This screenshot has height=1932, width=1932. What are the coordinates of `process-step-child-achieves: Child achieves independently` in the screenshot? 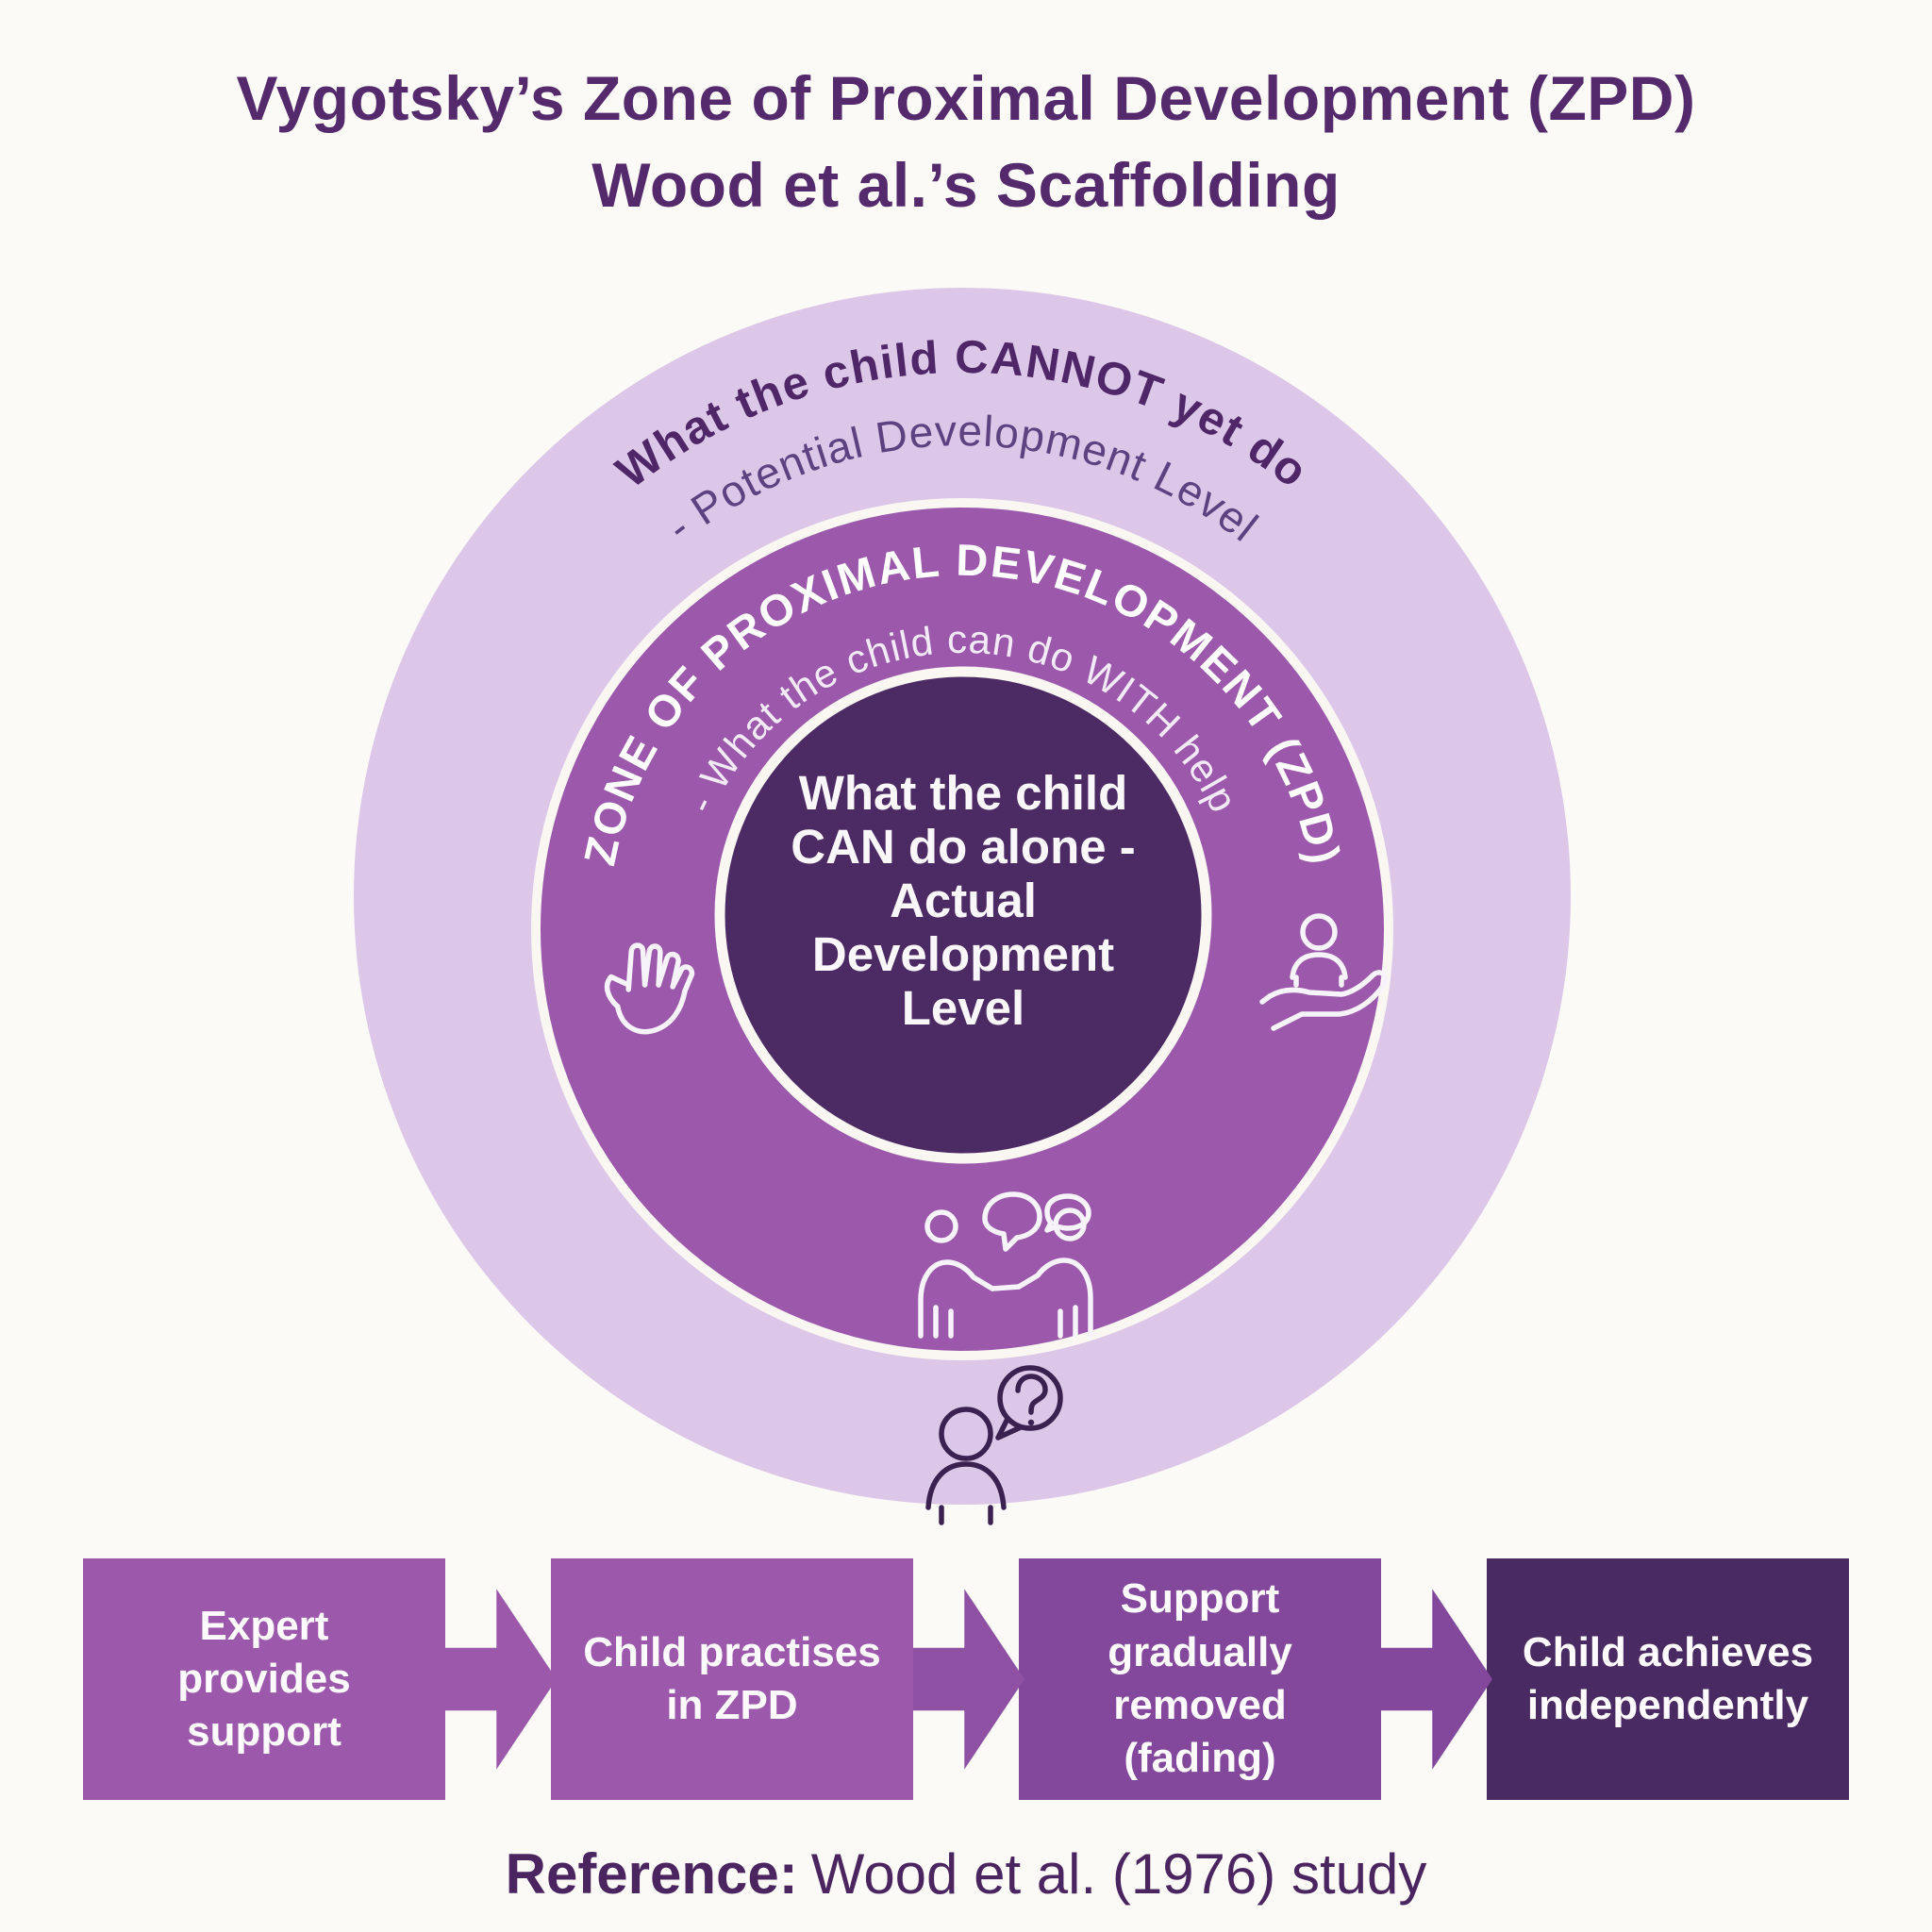 It's located at (1668, 1679).